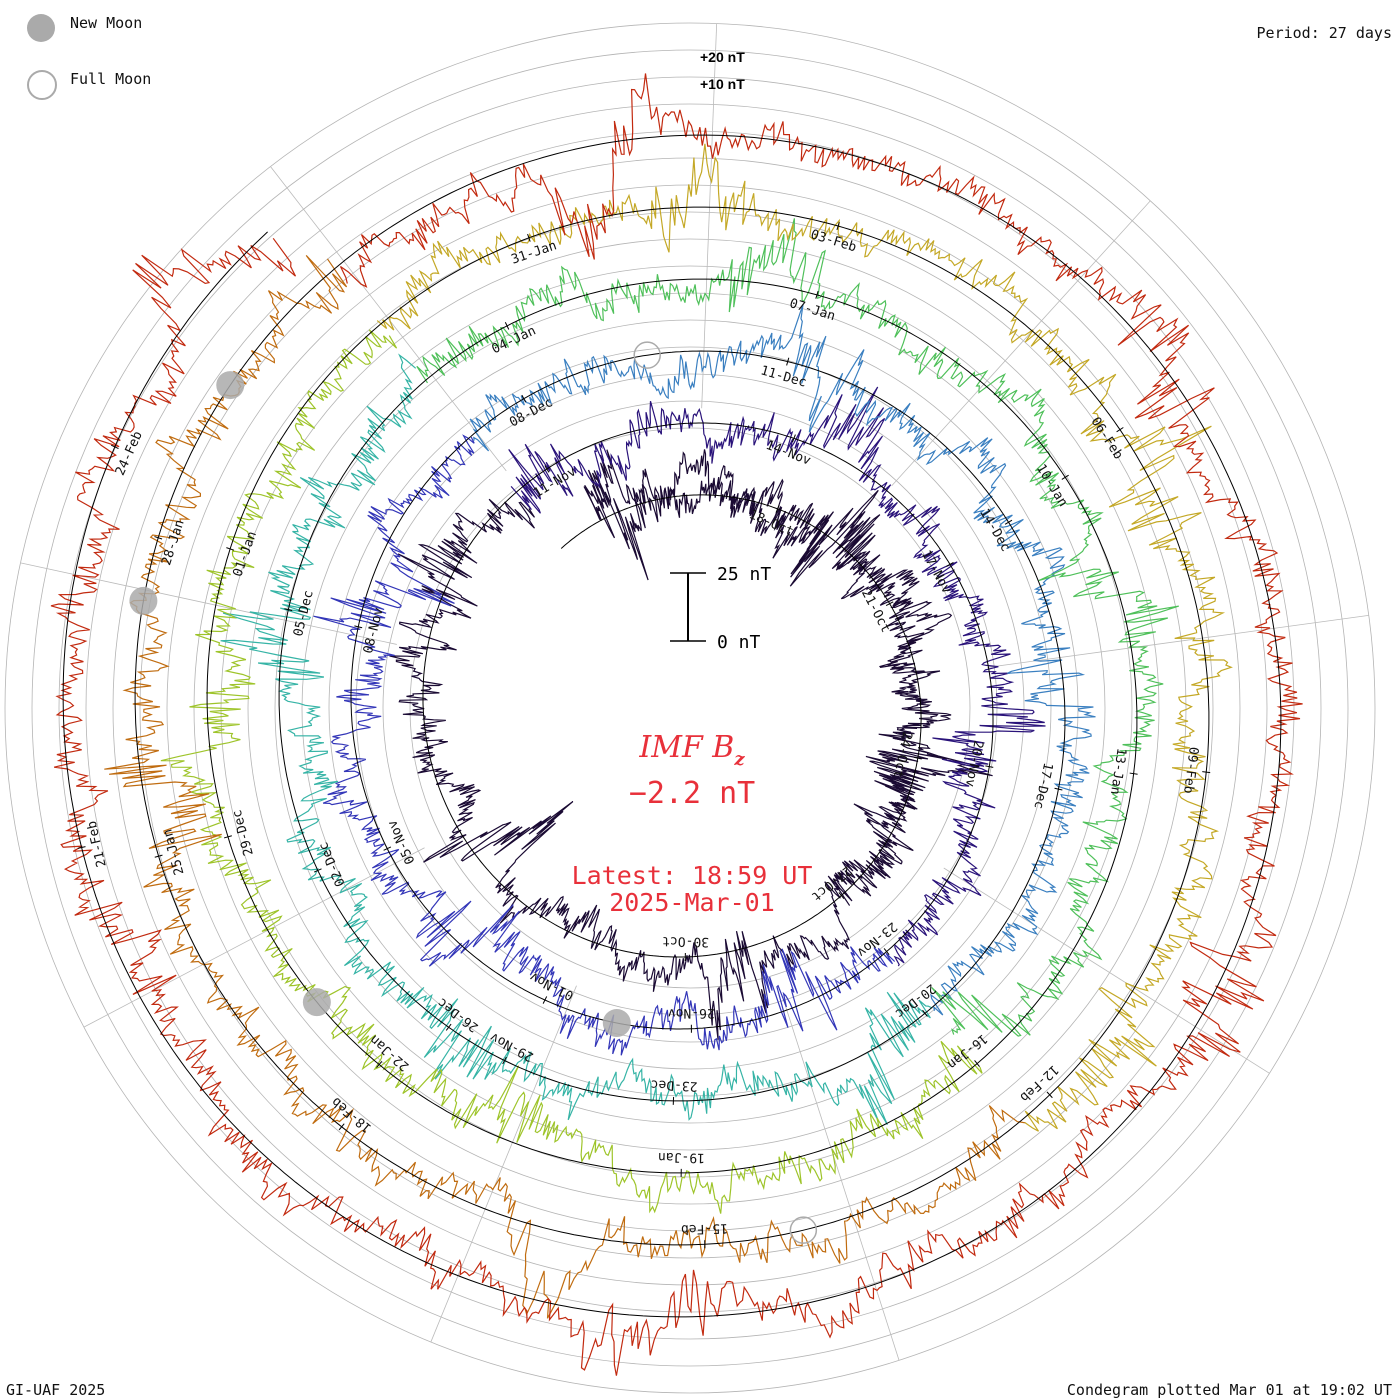 The image size is (1400, 1400). Describe the element at coordinates (877, 939) in the screenshot. I see `date-tick-label: 23-Nov` at that location.